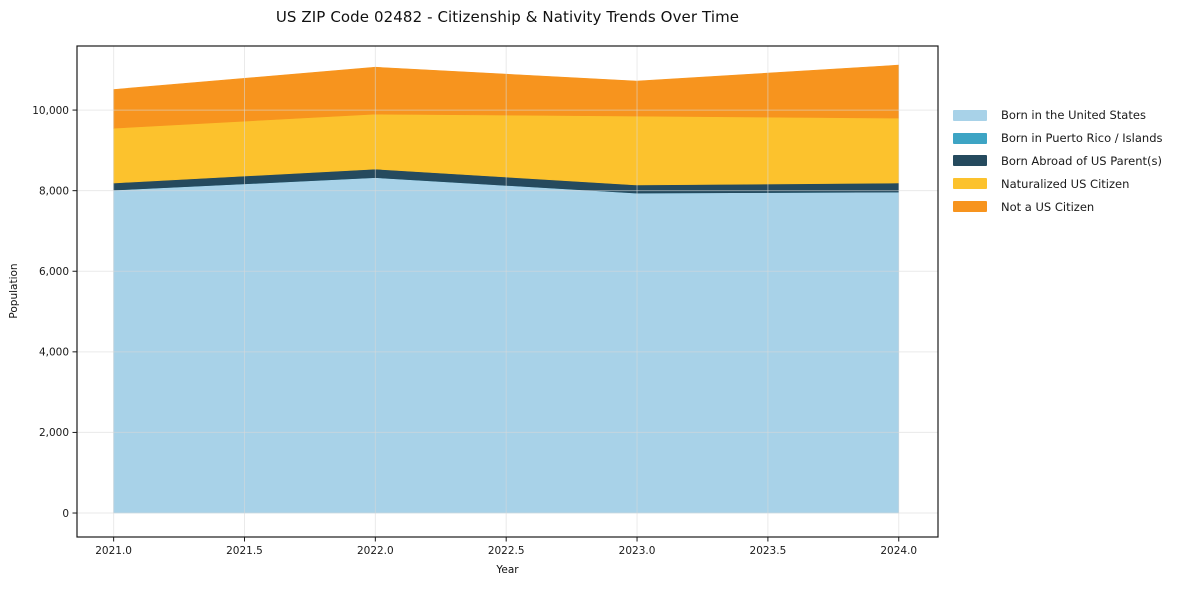 The height and width of the screenshot is (590, 1189). What do you see at coordinates (1082, 138) in the screenshot?
I see `legend-label: Born in Puerto Rico / Islands` at bounding box center [1082, 138].